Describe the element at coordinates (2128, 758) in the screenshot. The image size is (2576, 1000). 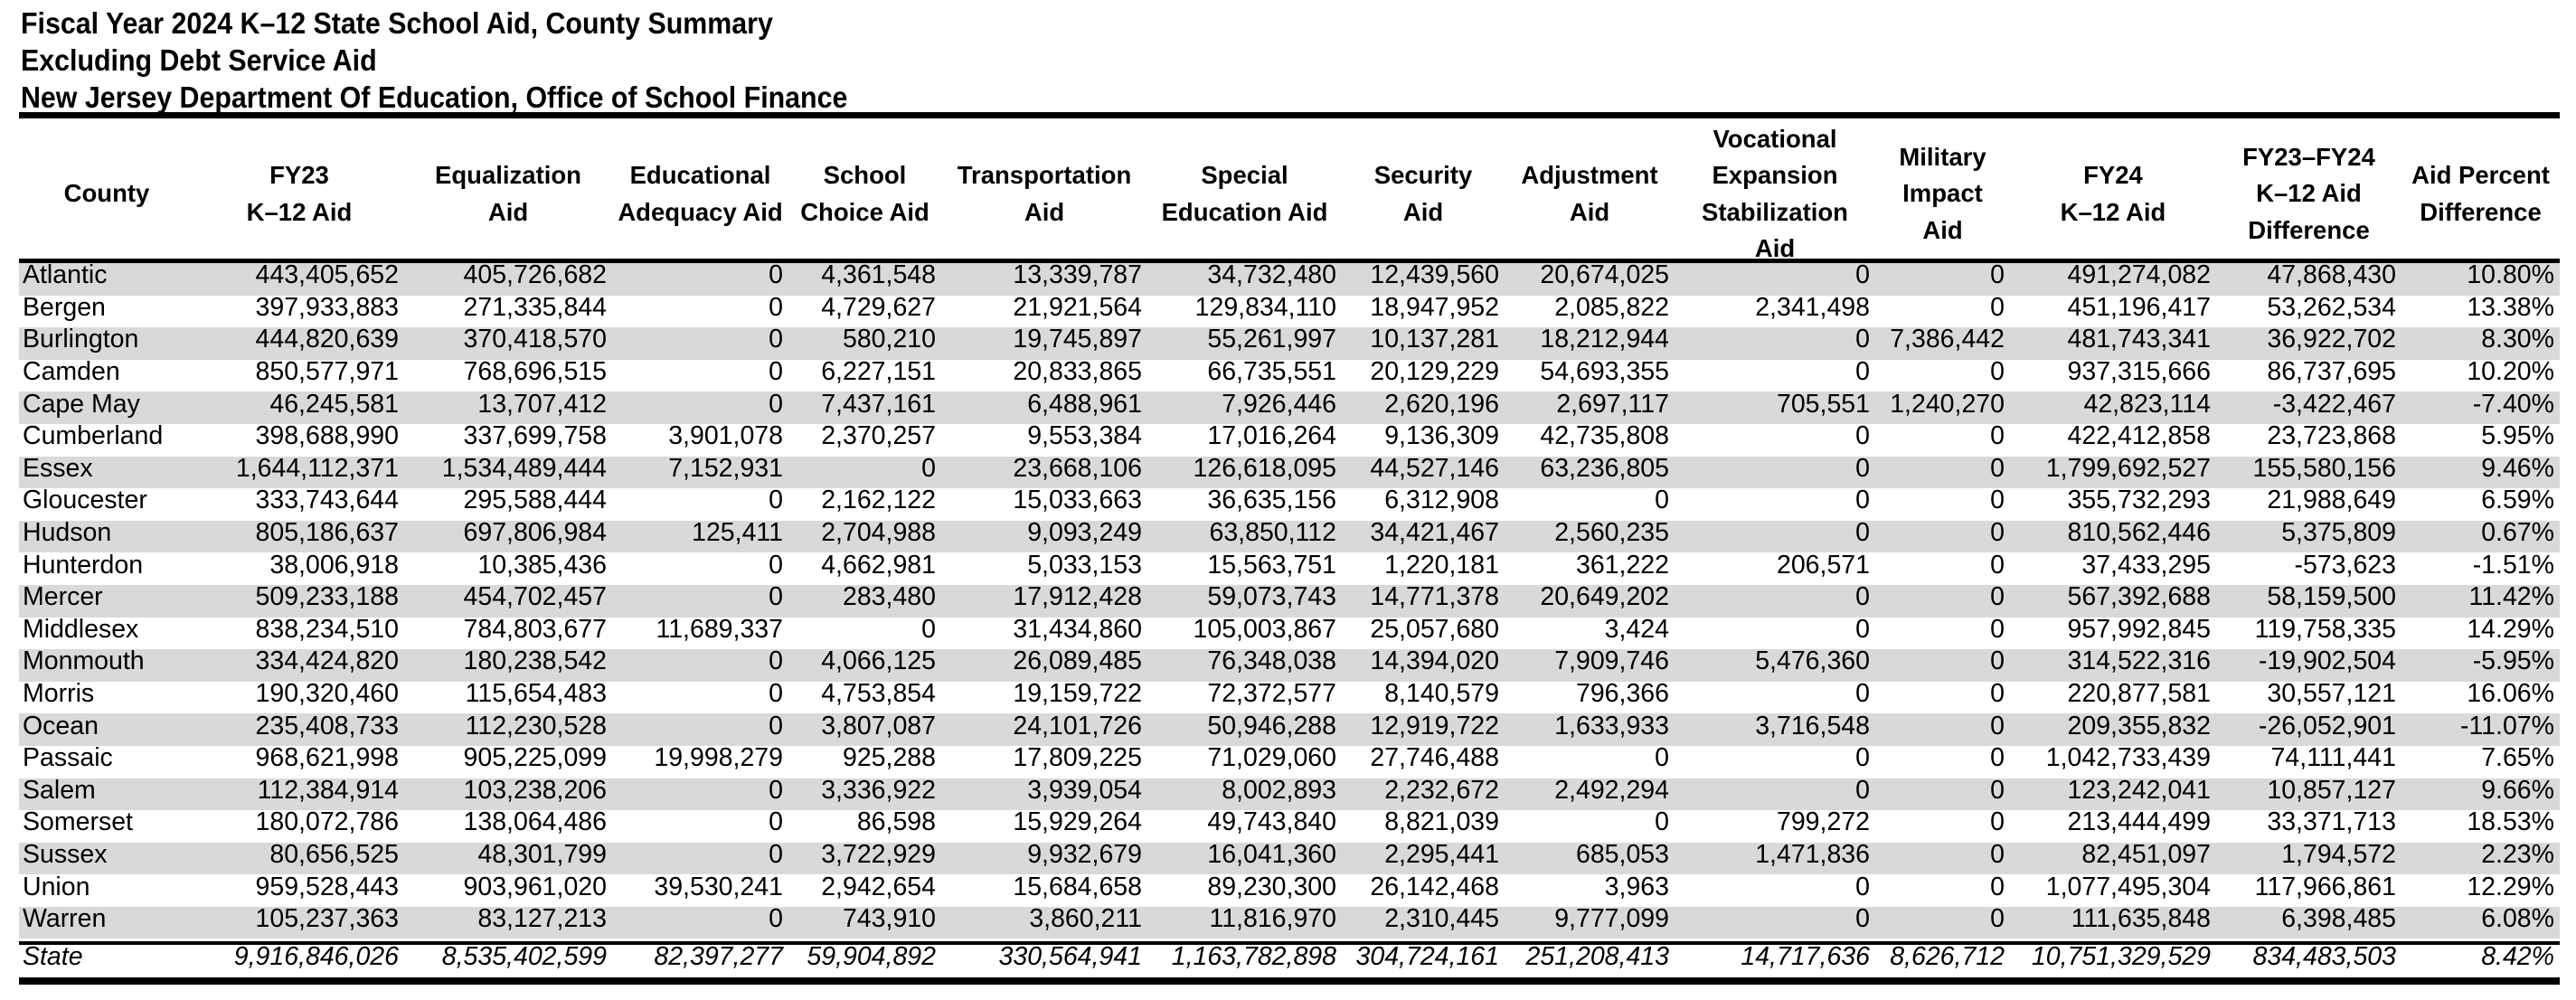
I see `cell-fy24-k12-aid: 1,042,733,439` at that location.